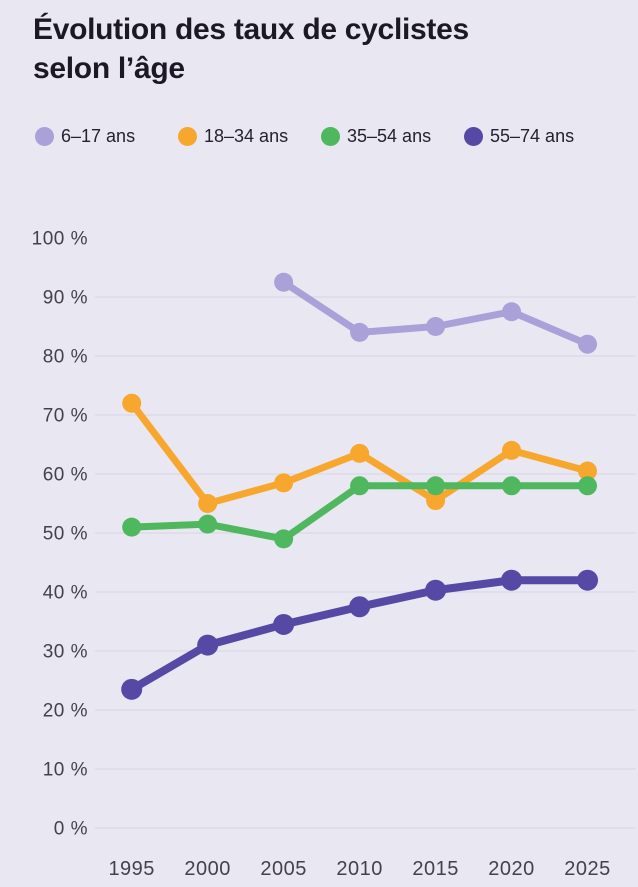  I want to click on y-tick-label: 80 %, so click(65, 357).